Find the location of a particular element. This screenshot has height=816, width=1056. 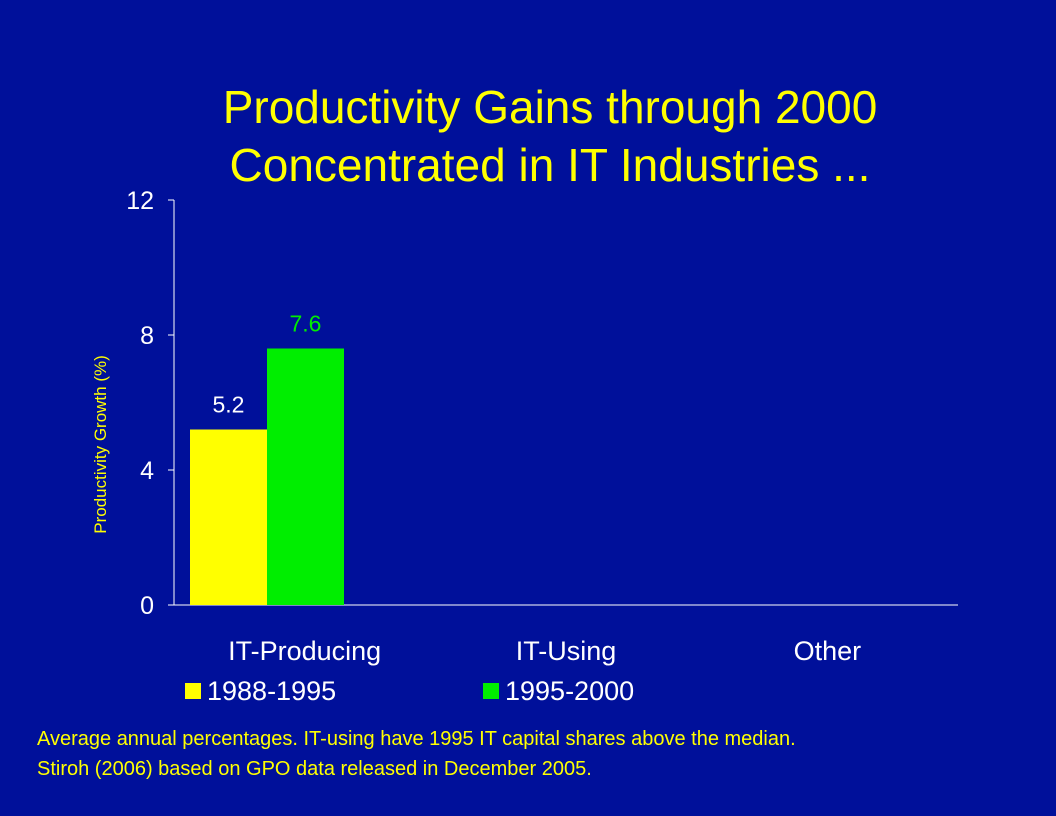

x-category-label-it-producing: IT-Producing is located at coordinates (304, 651).